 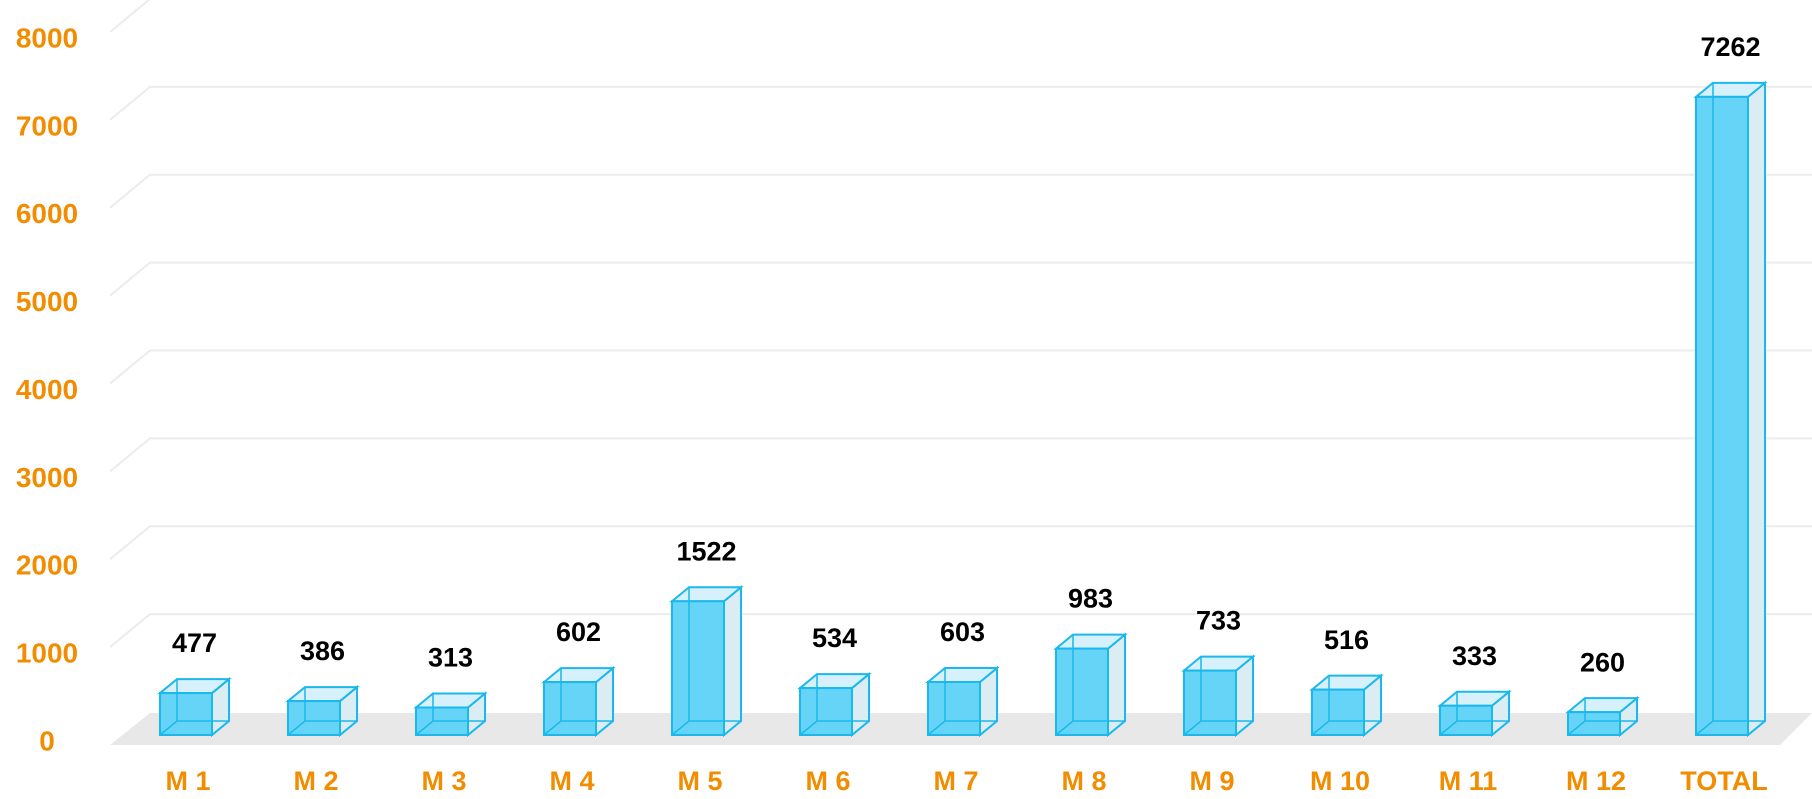 What do you see at coordinates (1346, 640) in the screenshot?
I see `value-label: 516` at bounding box center [1346, 640].